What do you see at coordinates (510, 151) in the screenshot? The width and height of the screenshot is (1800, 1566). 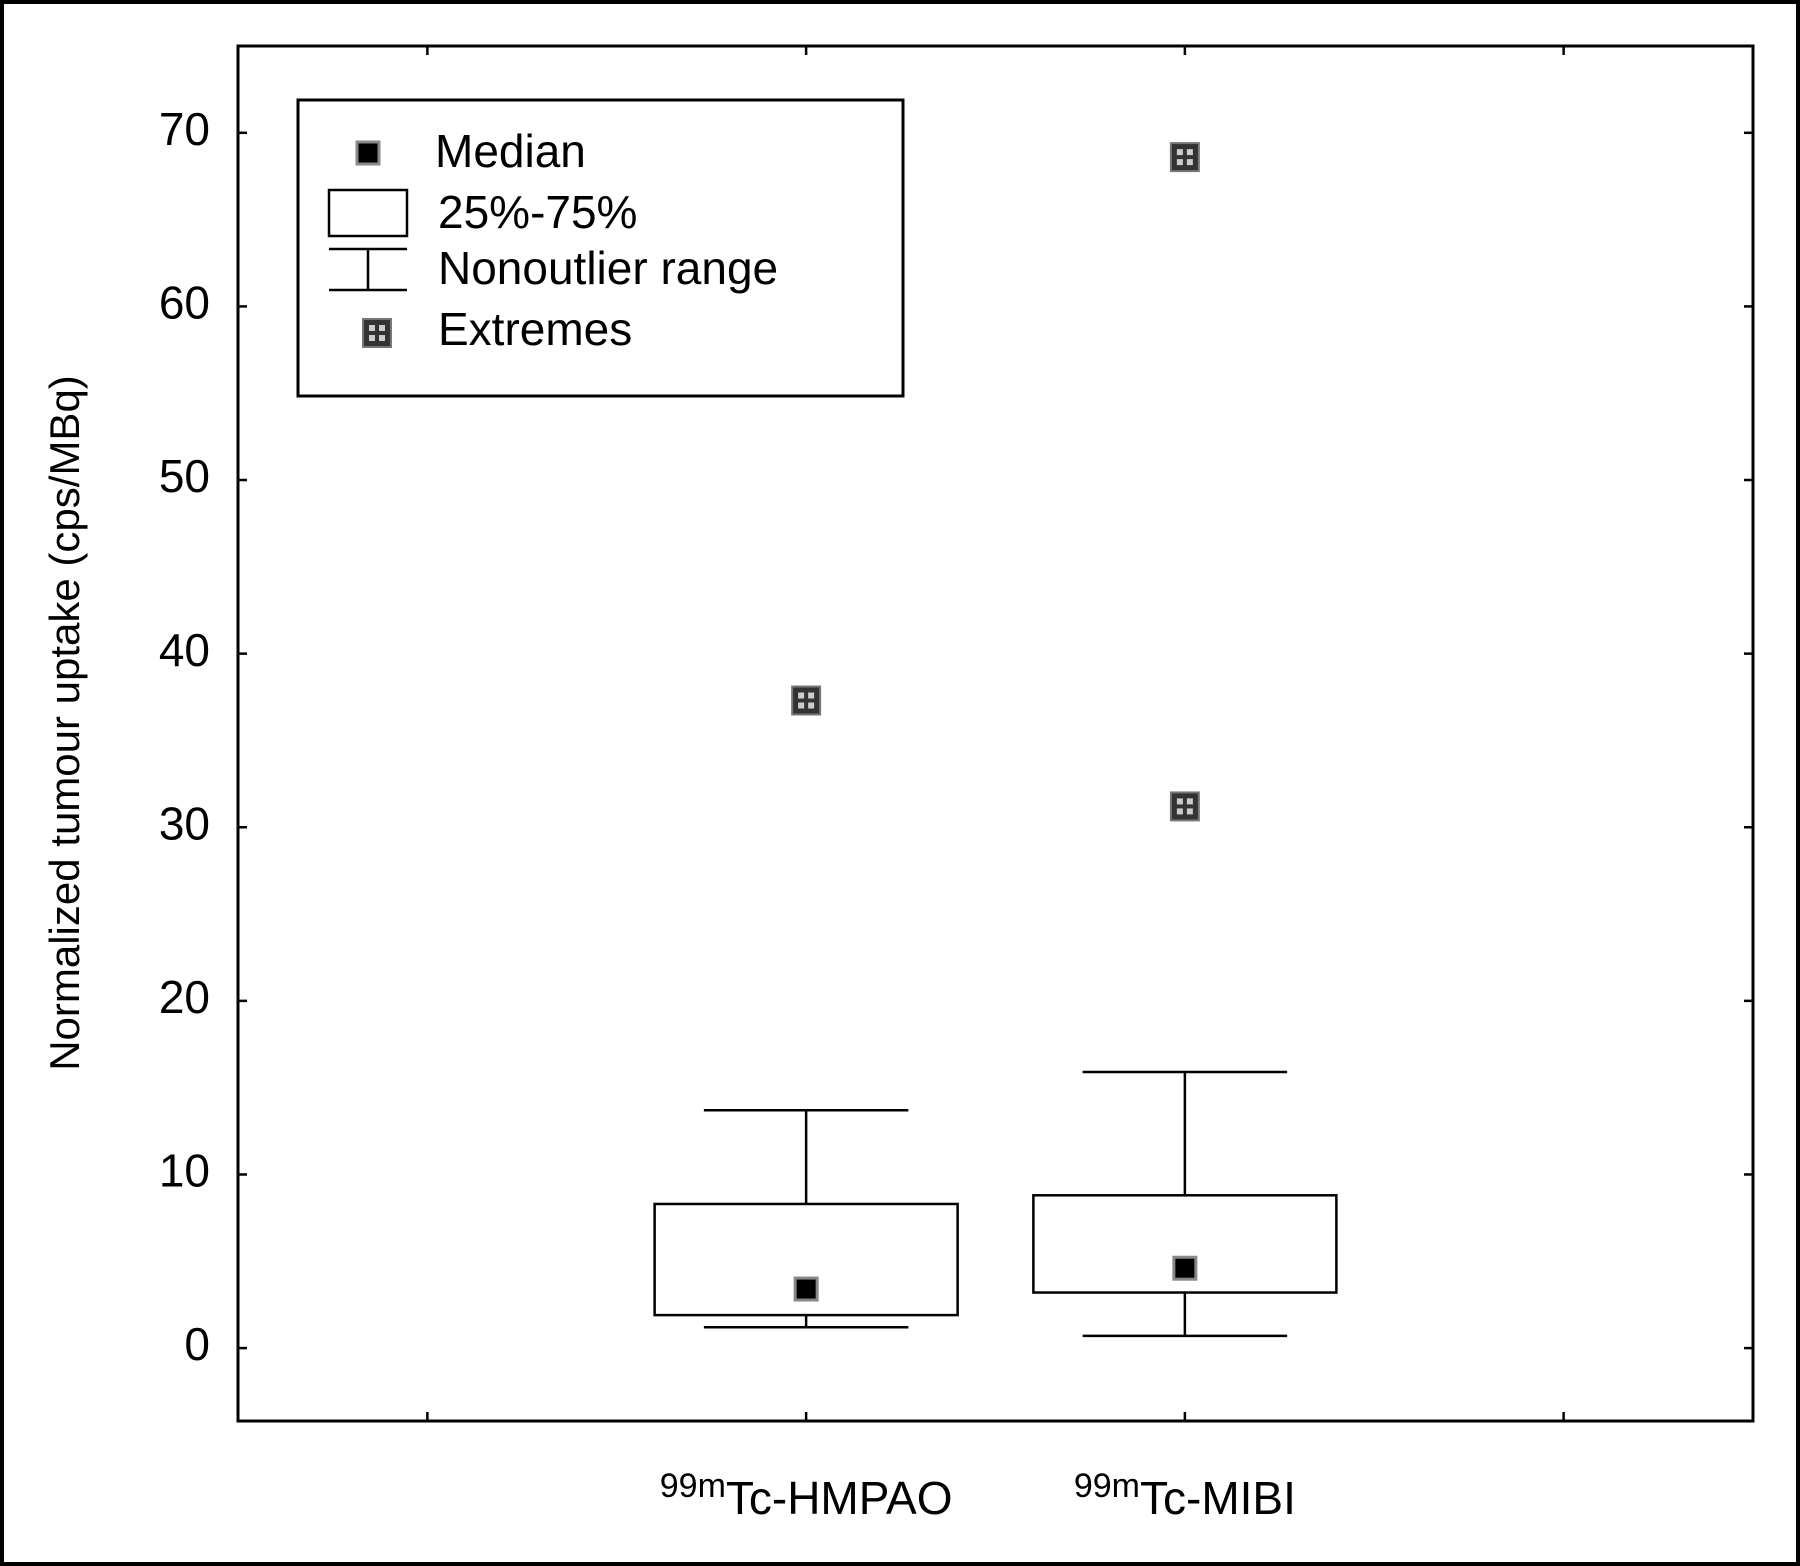 I see `legend-label: Median` at bounding box center [510, 151].